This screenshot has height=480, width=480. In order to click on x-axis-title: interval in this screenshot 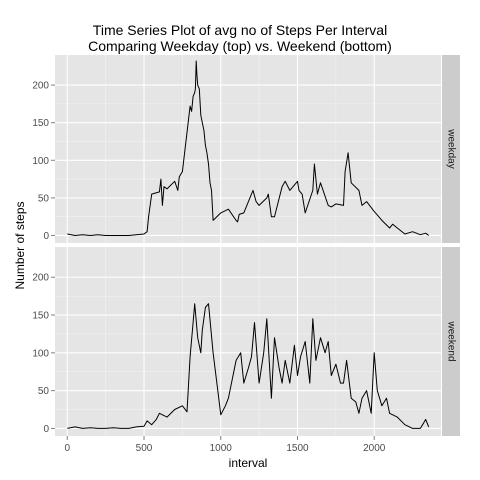, I will do `click(248, 463)`.